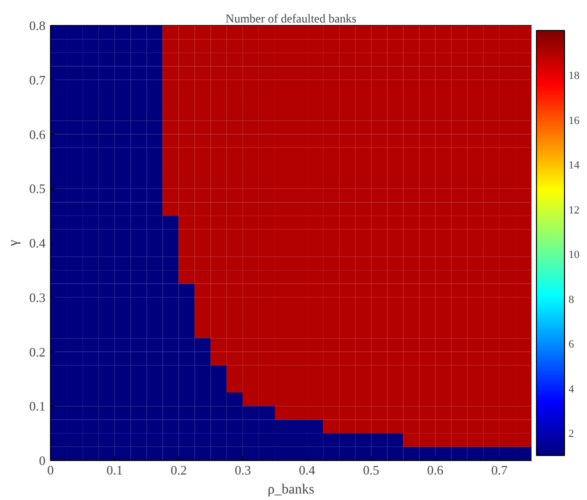 This screenshot has height=500, width=587. What do you see at coordinates (571, 300) in the screenshot?
I see `color-bar-label: 8` at bounding box center [571, 300].